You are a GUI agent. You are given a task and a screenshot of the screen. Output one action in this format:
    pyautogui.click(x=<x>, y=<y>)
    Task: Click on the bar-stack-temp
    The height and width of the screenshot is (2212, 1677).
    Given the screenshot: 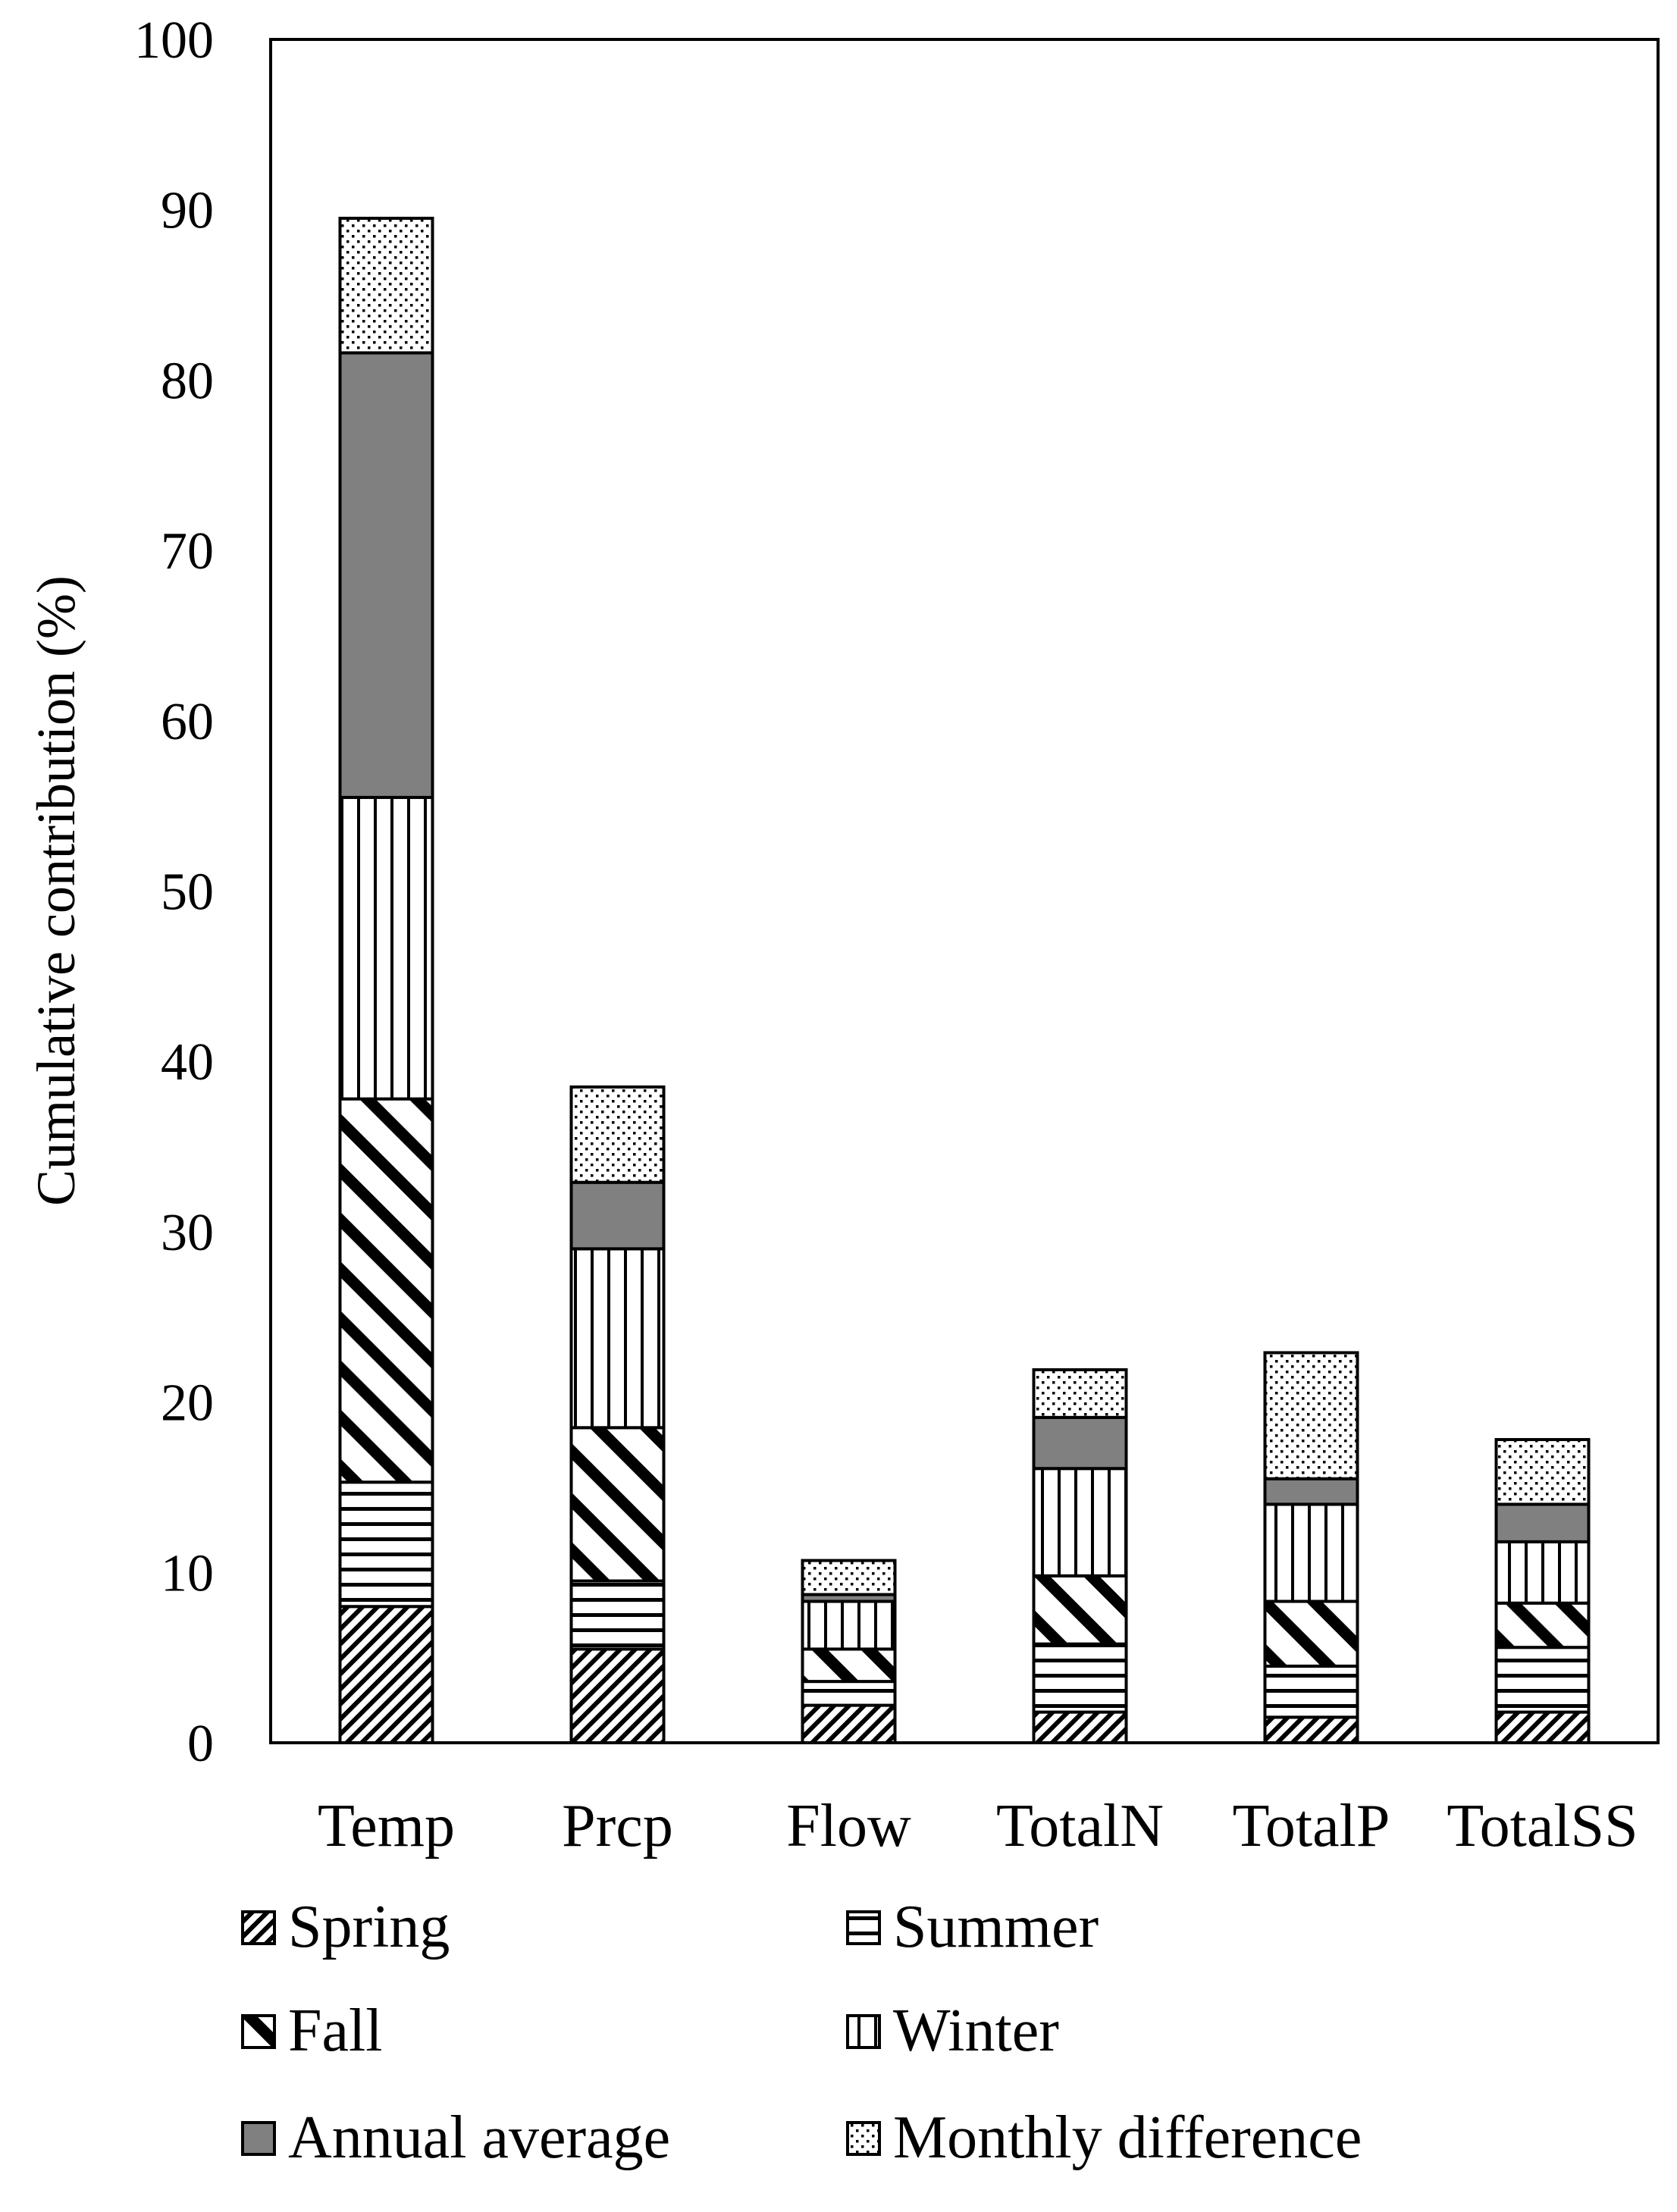 What is the action you would take?
    pyautogui.click(x=386, y=980)
    